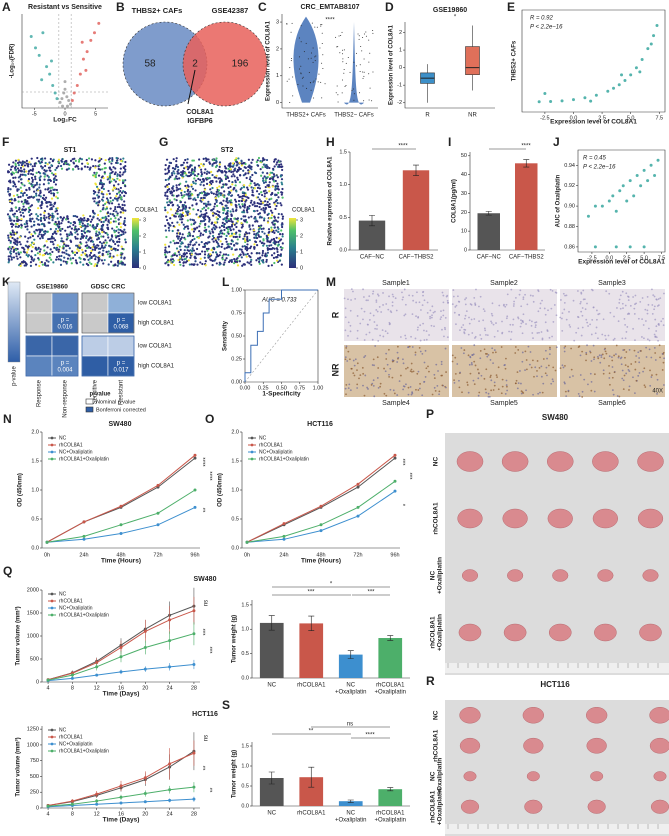 The width and height of the screenshot is (669, 836). Describe the element at coordinates (245, 388) in the screenshot. I see `x-tick-label: 0.00` at that location.